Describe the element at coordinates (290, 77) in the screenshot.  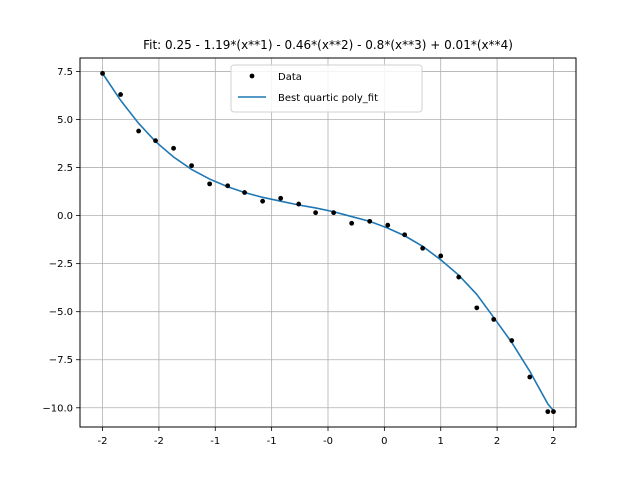
I see `legend-label-data: Data` at that location.